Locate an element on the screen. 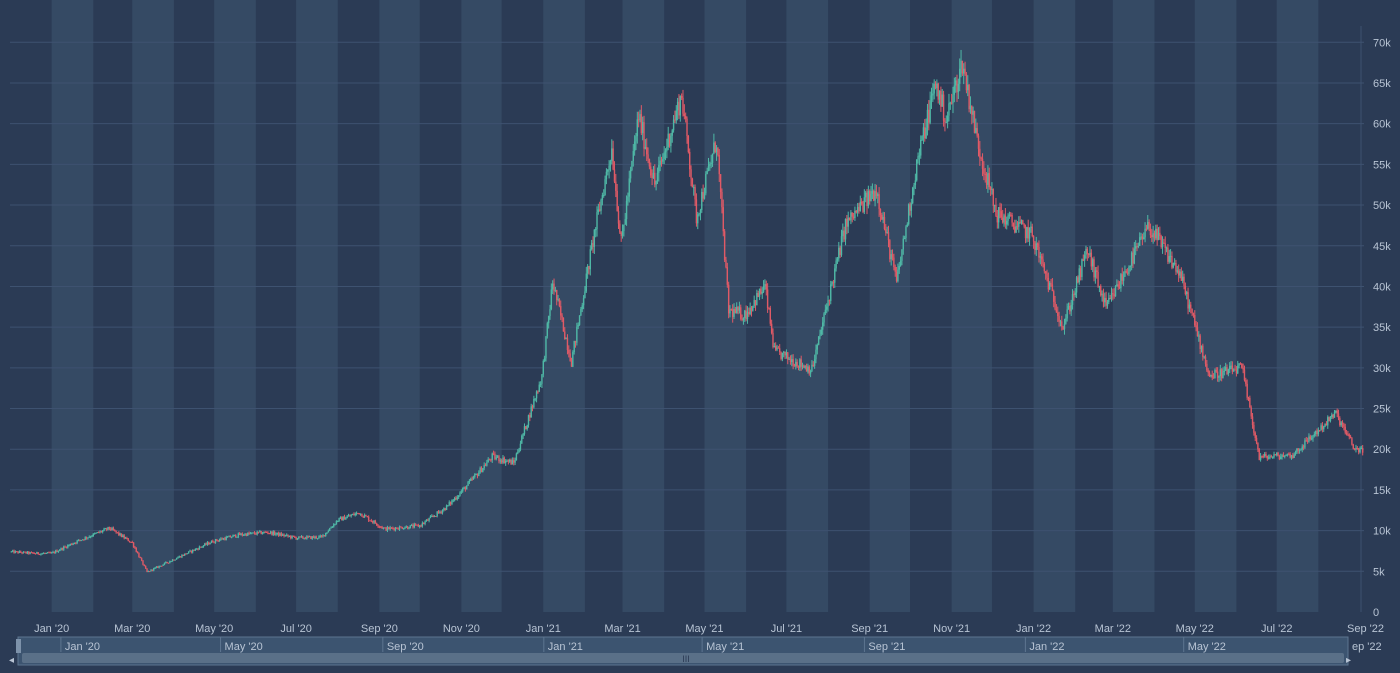 Image resolution: width=1400 pixels, height=673 pixels. scroll-left-arrow-icon: ◂ is located at coordinates (11, 660).